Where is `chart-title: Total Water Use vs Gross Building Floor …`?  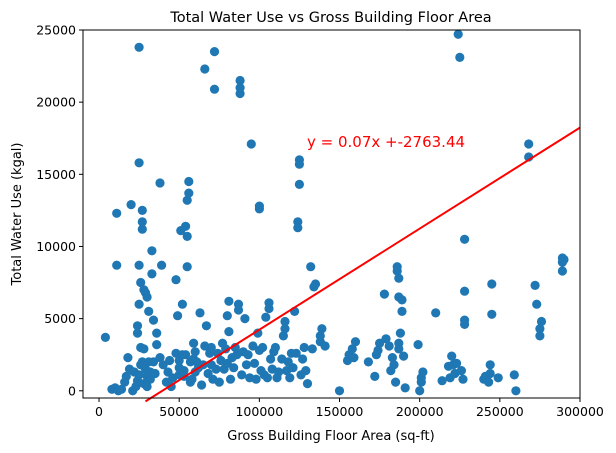 chart-title: Total Water Use vs Gross Building Floor … is located at coordinates (330, 18).